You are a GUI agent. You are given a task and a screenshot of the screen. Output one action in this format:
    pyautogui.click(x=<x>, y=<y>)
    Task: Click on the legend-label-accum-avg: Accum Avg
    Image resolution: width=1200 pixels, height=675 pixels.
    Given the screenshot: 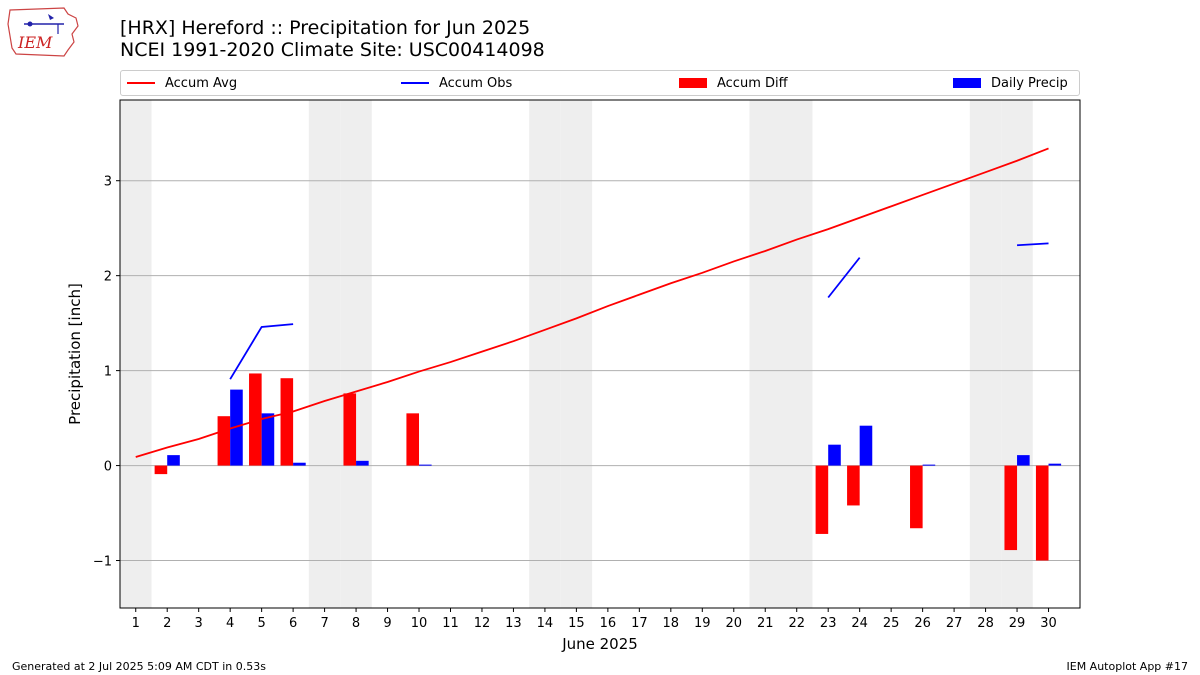 What is the action you would take?
    pyautogui.click(x=201, y=83)
    